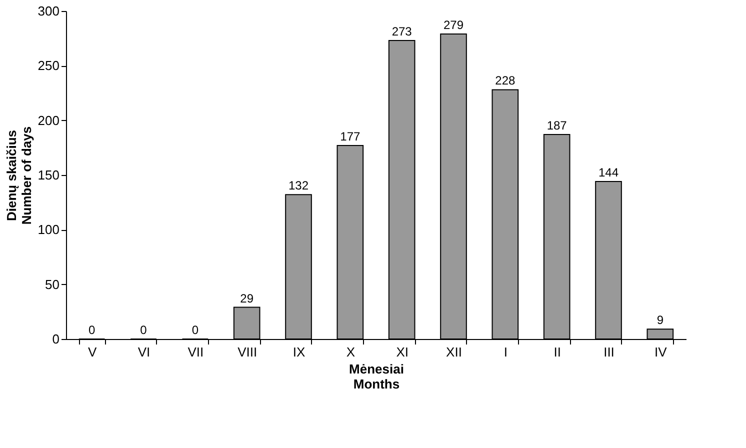  What do you see at coordinates (506, 352) in the screenshot?
I see `x-tick-label: I` at bounding box center [506, 352].